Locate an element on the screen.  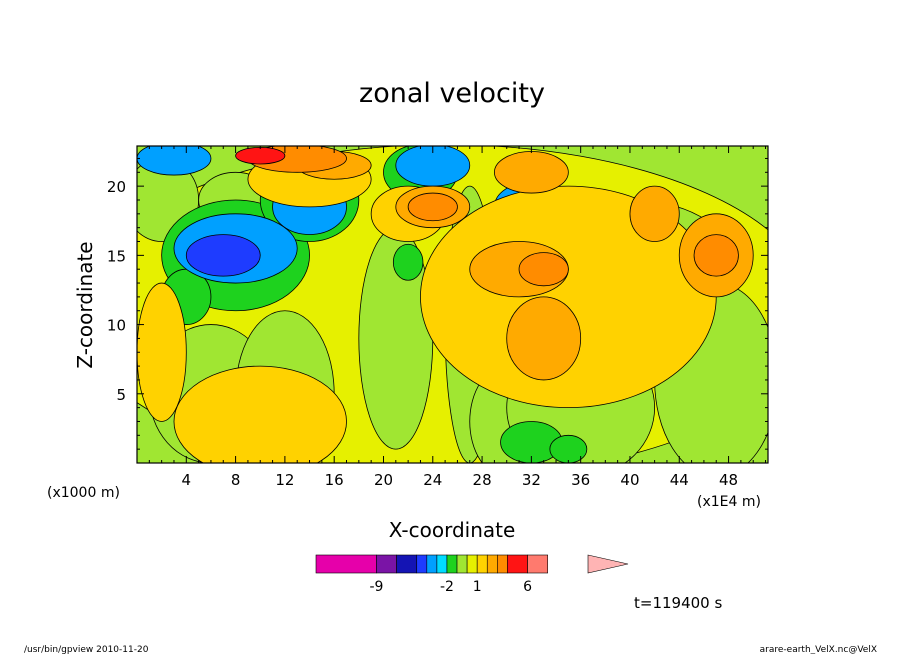
x-axis-unit: (x1E4 m) is located at coordinates (729, 502).